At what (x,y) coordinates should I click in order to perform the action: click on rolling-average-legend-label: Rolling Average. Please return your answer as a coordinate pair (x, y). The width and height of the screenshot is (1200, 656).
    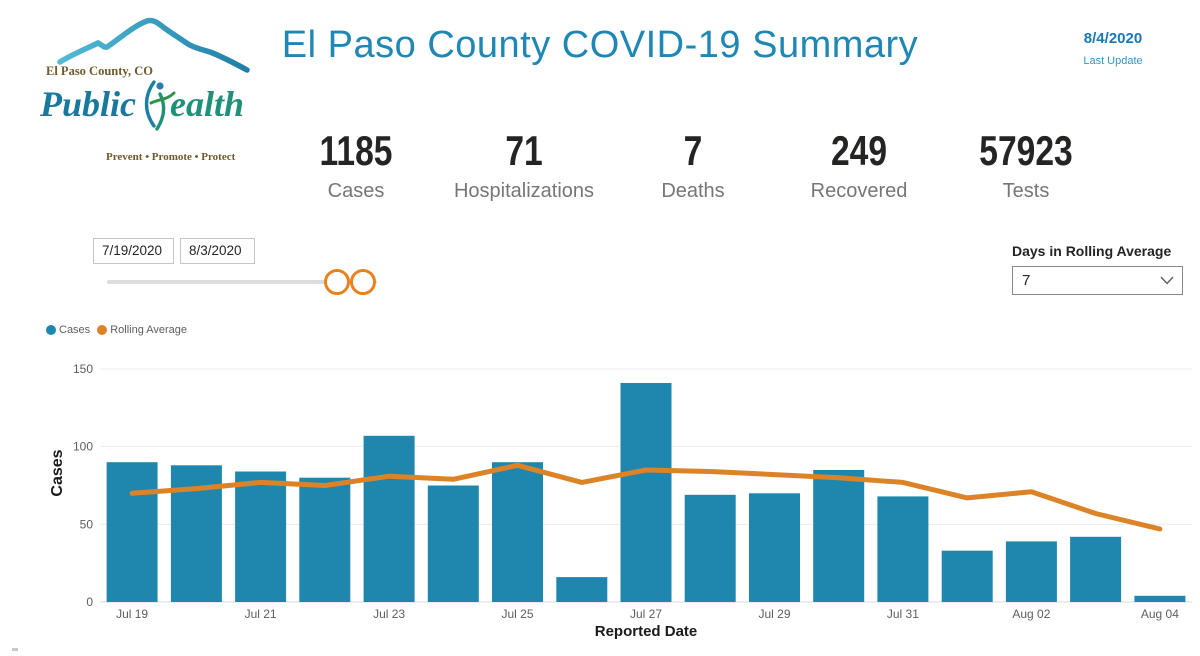
    Looking at the image, I should click on (149, 330).